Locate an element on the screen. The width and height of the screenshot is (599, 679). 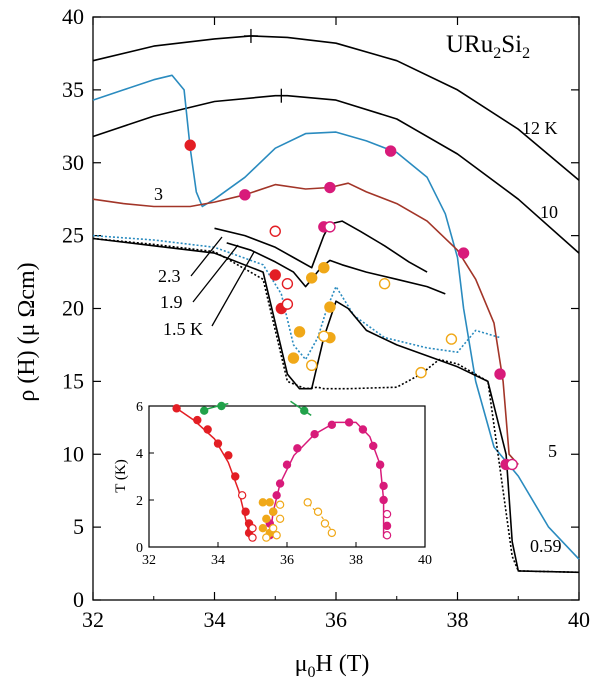
inset-chart: 32 34 36 38 40 0 2 4 6 T (K) is located at coordinates (272, 484).